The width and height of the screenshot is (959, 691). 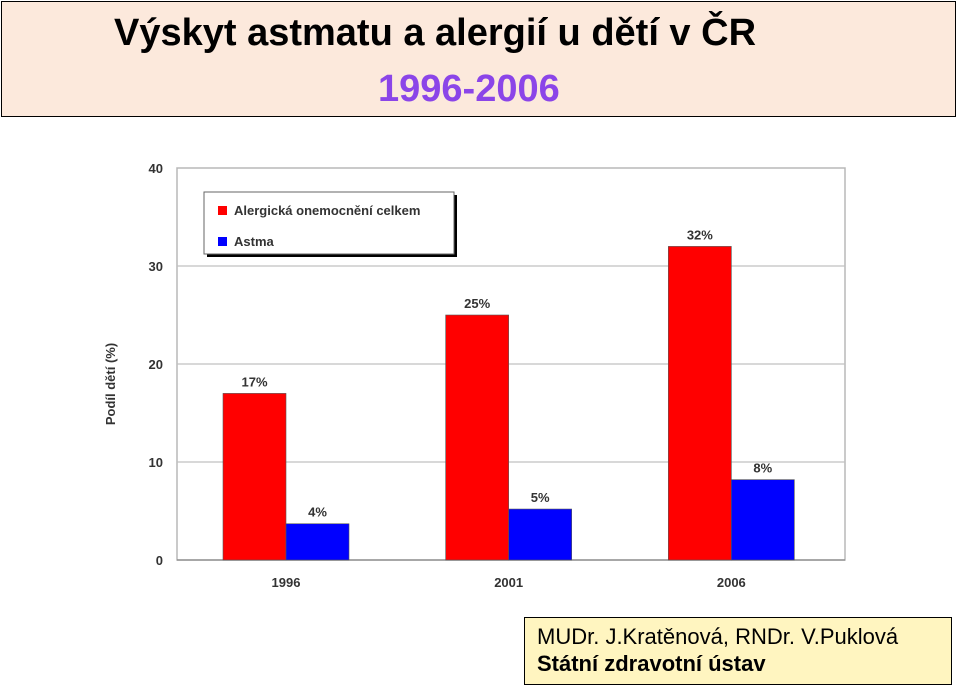 What do you see at coordinates (254, 381) in the screenshot?
I see `data-label: 17%` at bounding box center [254, 381].